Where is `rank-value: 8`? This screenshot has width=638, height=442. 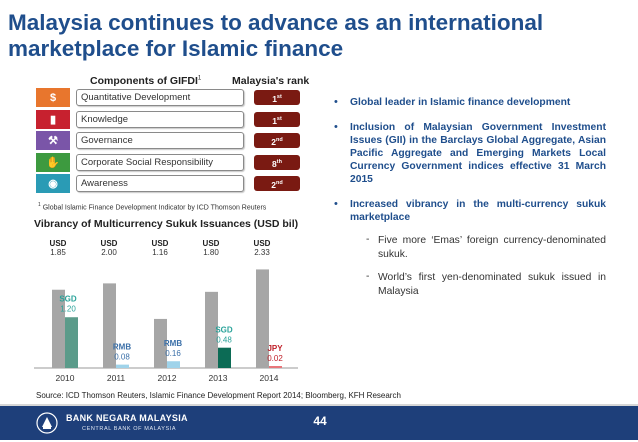
rank-value: 8 is located at coordinates (274, 163).